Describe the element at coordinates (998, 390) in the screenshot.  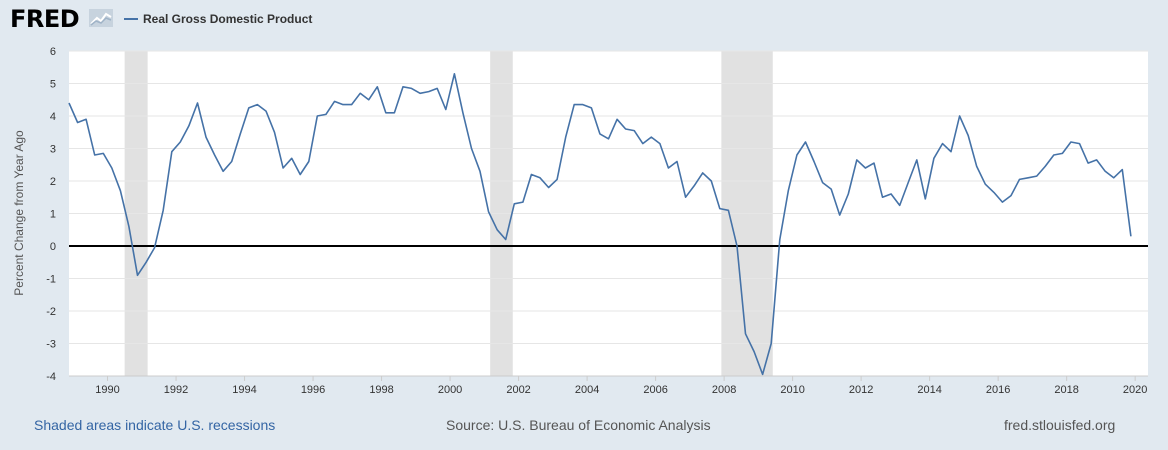
I see `x-tick-label: 2016` at that location.